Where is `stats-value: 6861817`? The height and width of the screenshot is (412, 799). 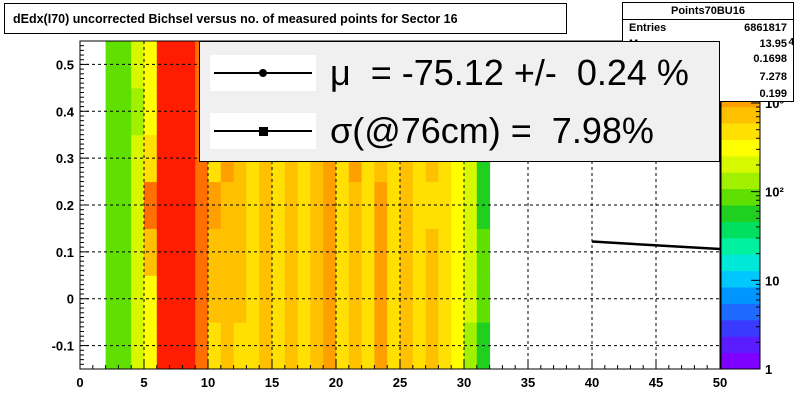
stats-value: 6861817 is located at coordinates (765, 28).